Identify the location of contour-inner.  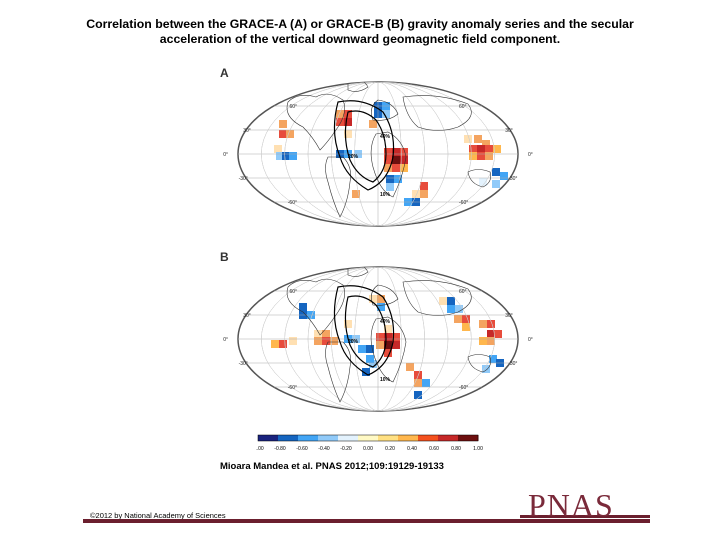
(365, 146).